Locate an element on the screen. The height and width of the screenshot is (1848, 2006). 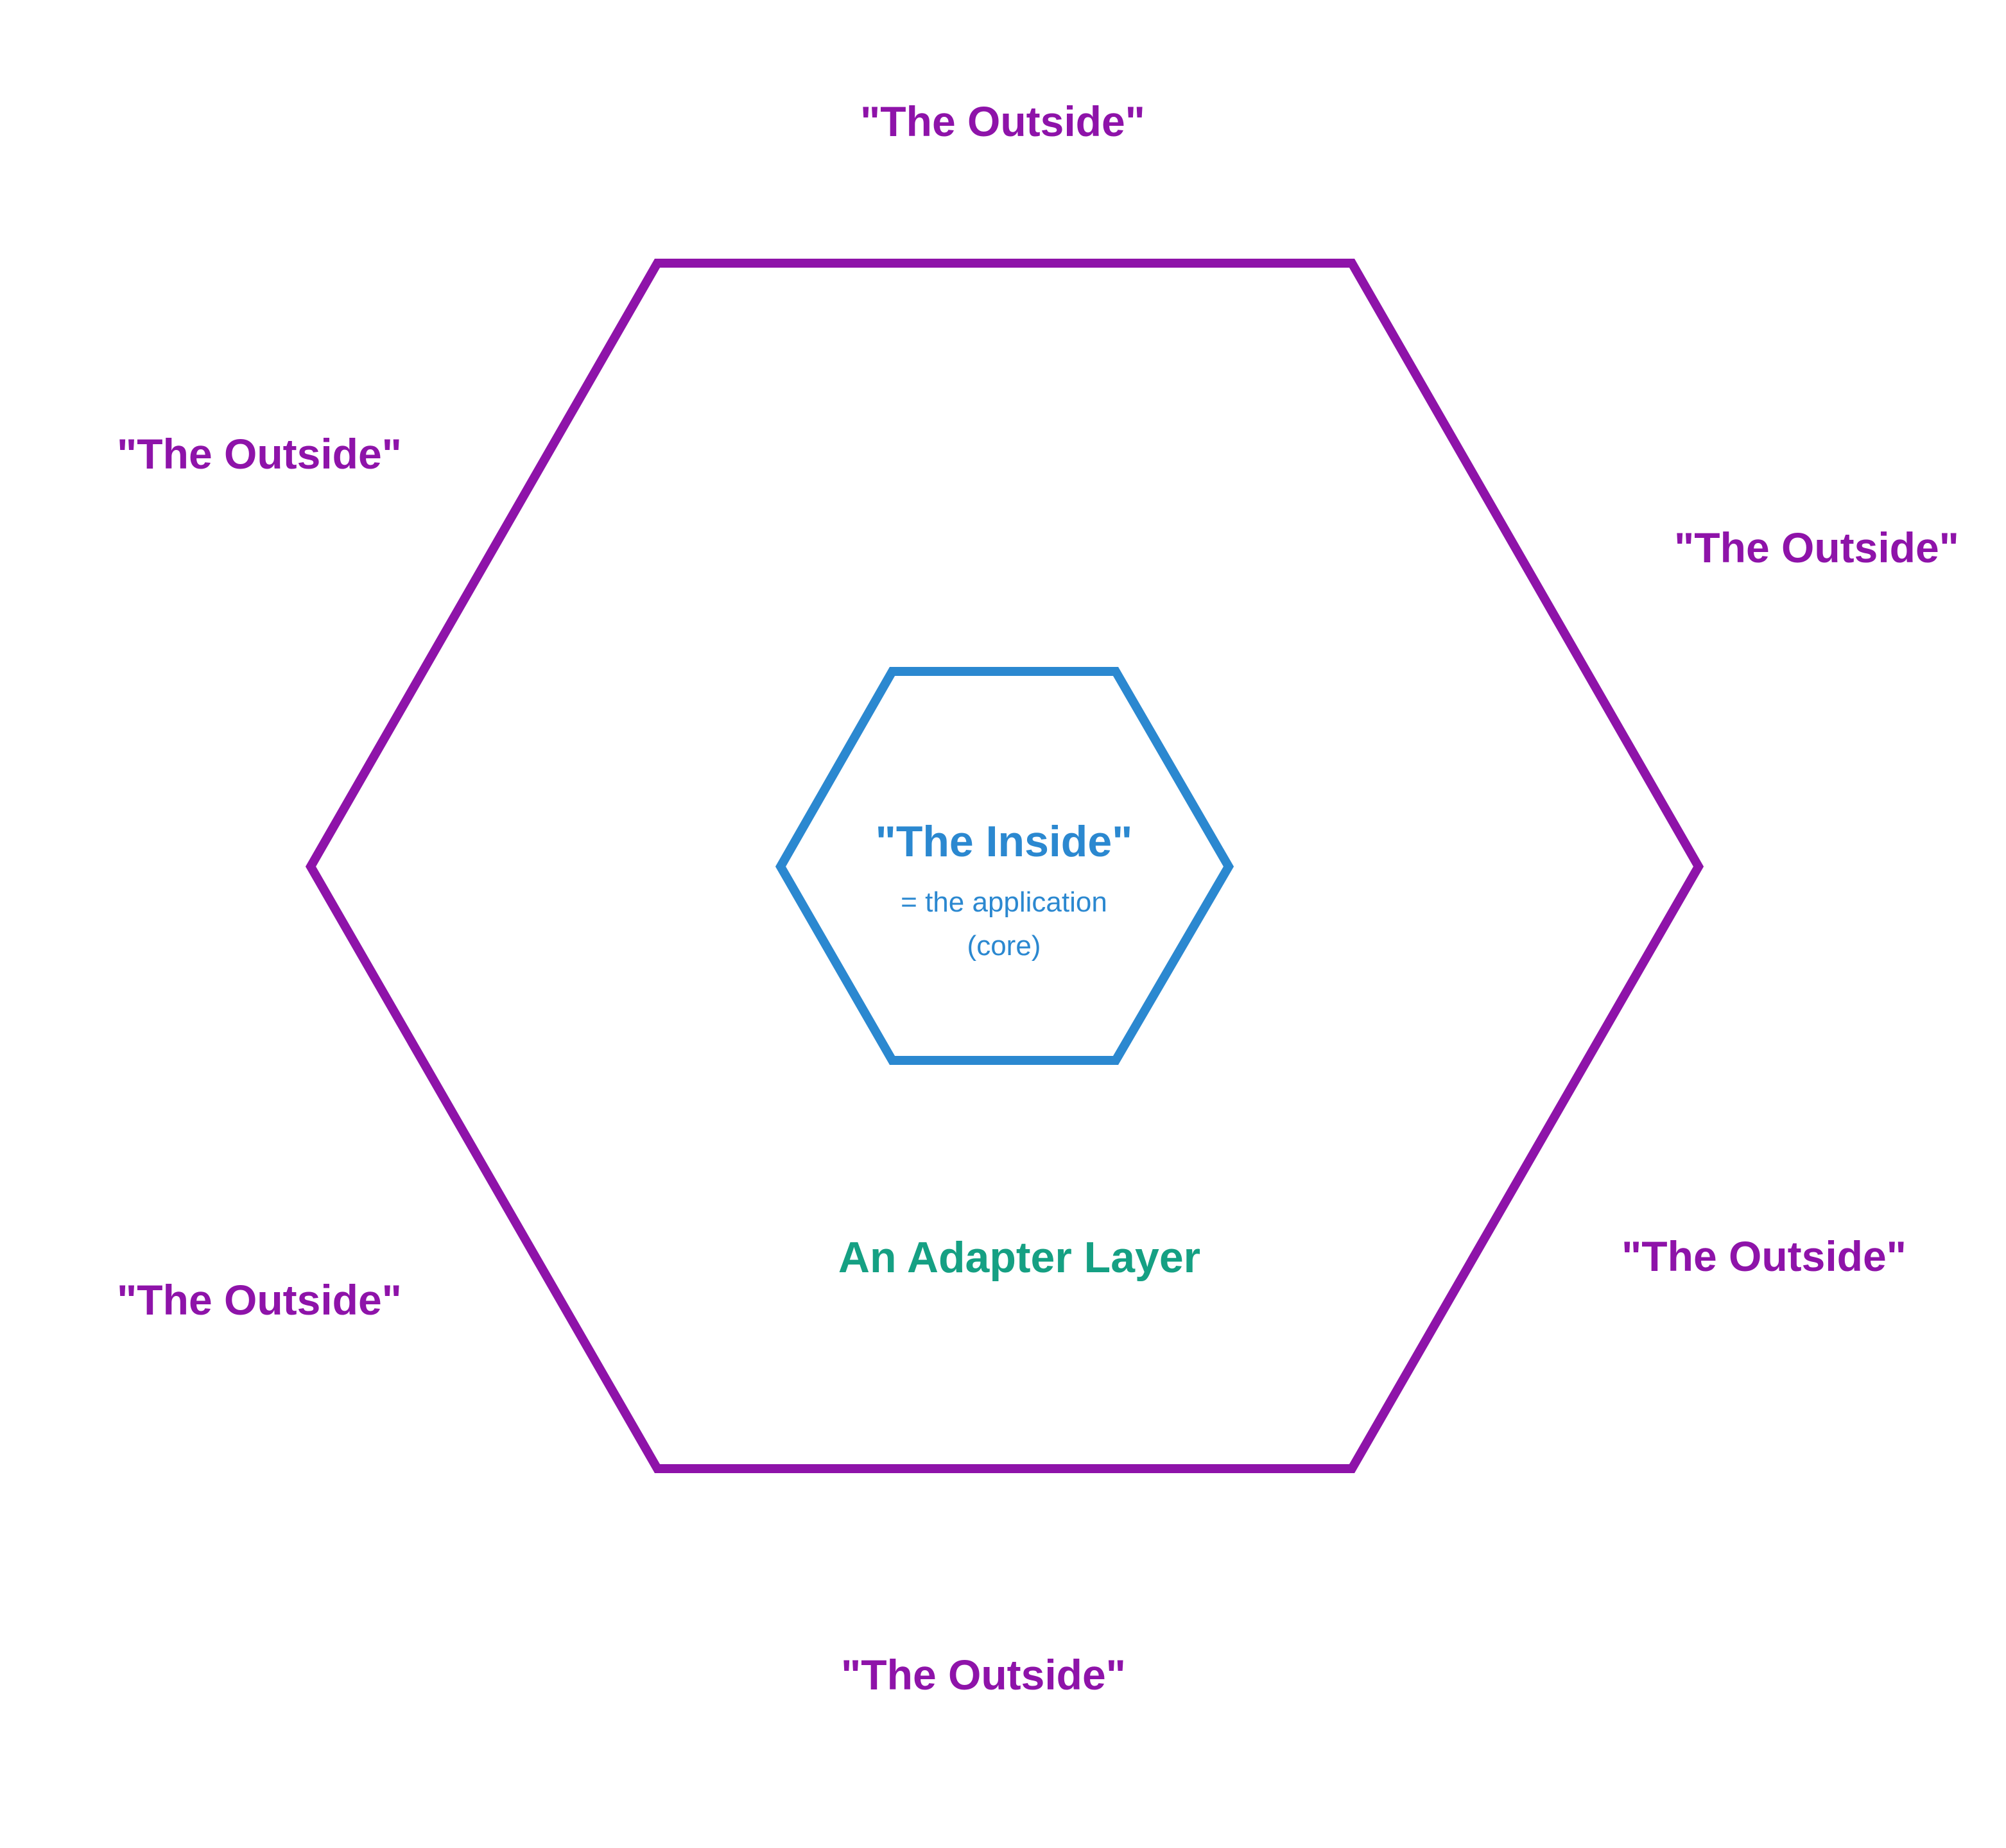
inside-title: "The Inside" is located at coordinates (1005, 841).